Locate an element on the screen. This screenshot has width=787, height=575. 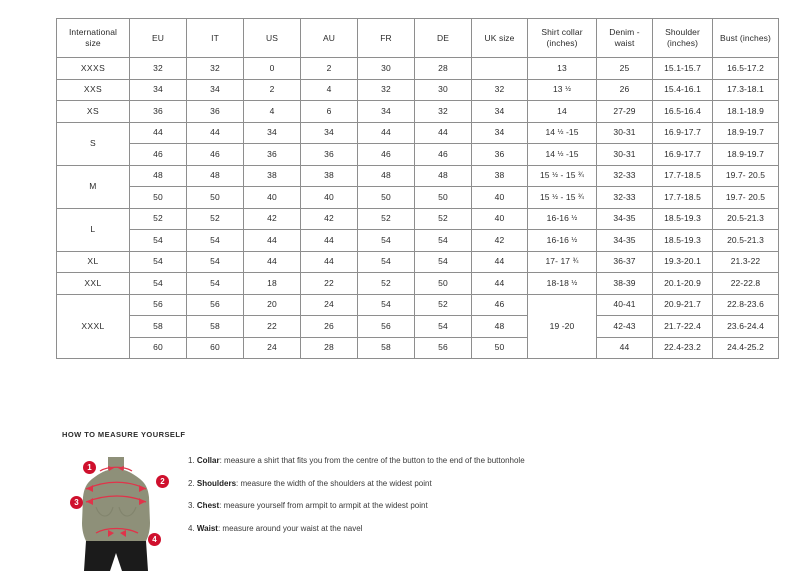
marker-badge-3: 3 is located at coordinates (76, 502).